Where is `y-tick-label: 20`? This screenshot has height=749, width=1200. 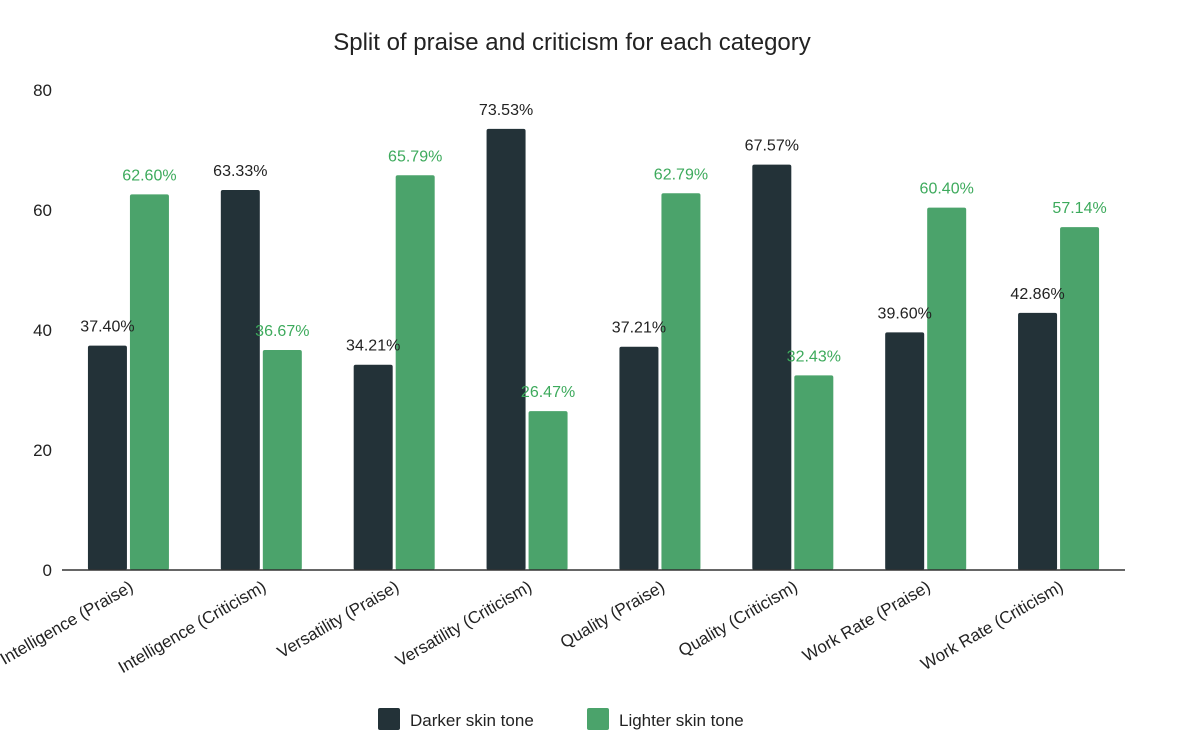
y-tick-label: 20 is located at coordinates (42, 450).